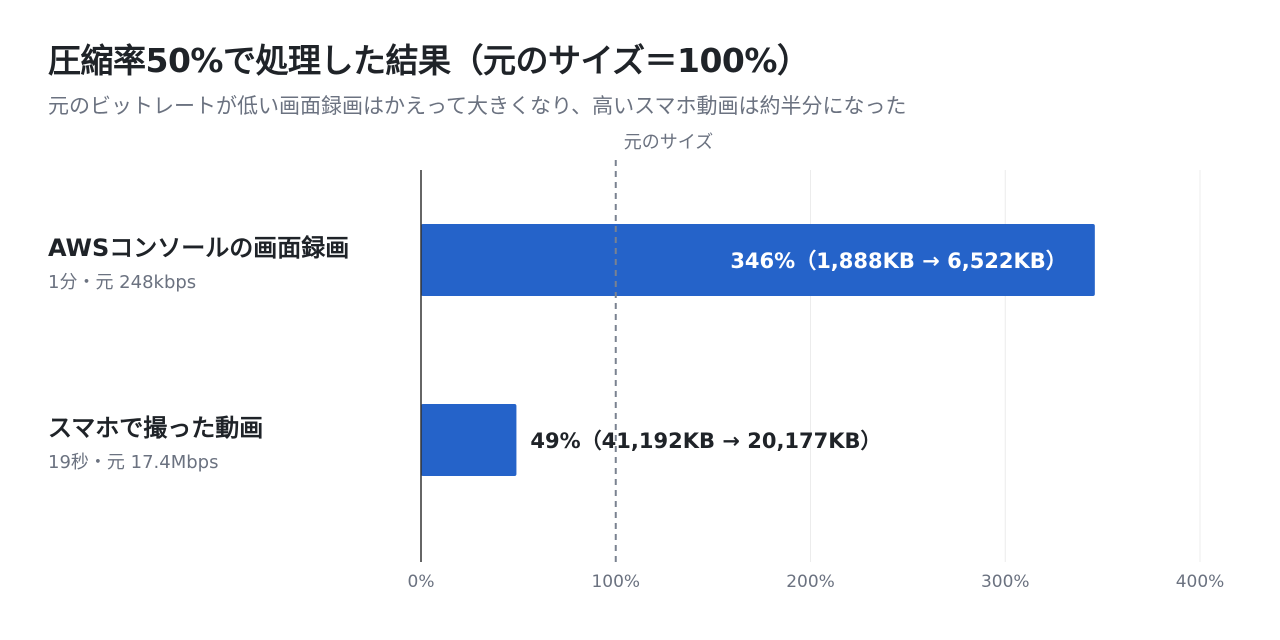 The width and height of the screenshot is (1280, 640). I want to click on x-tick-label: 300%, so click(1005, 582).